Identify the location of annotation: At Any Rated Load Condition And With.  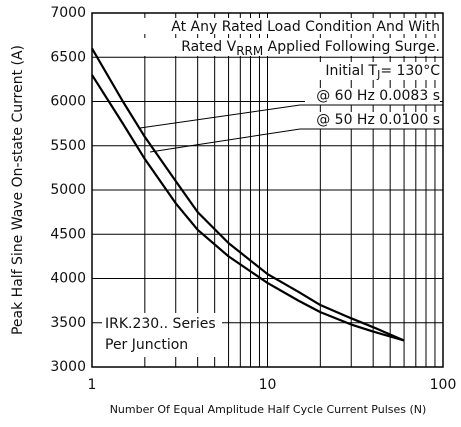
(305, 27).